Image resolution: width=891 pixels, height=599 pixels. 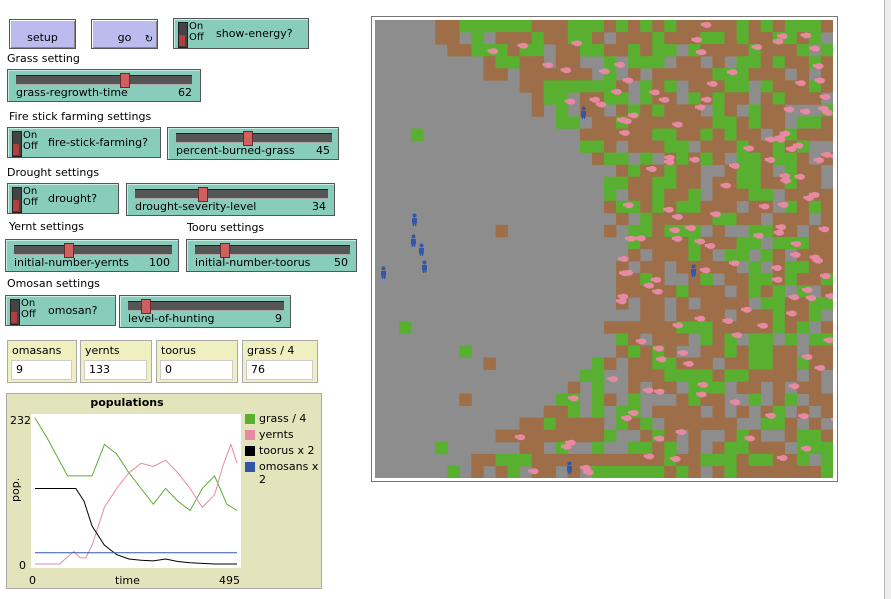 I want to click on legend-label: toorus x 2, so click(x=287, y=450).